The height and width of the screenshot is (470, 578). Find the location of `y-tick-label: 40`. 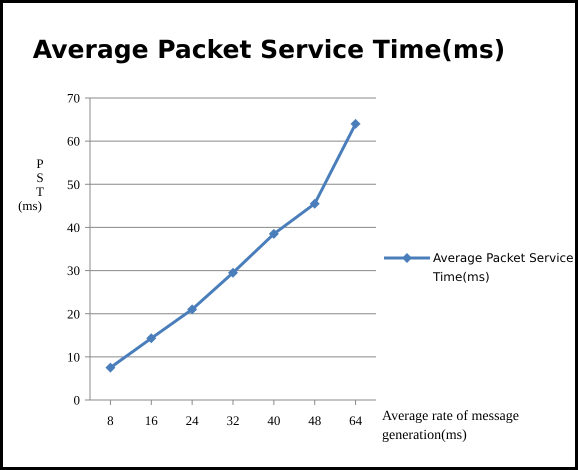

y-tick-label: 40 is located at coordinates (73, 227).